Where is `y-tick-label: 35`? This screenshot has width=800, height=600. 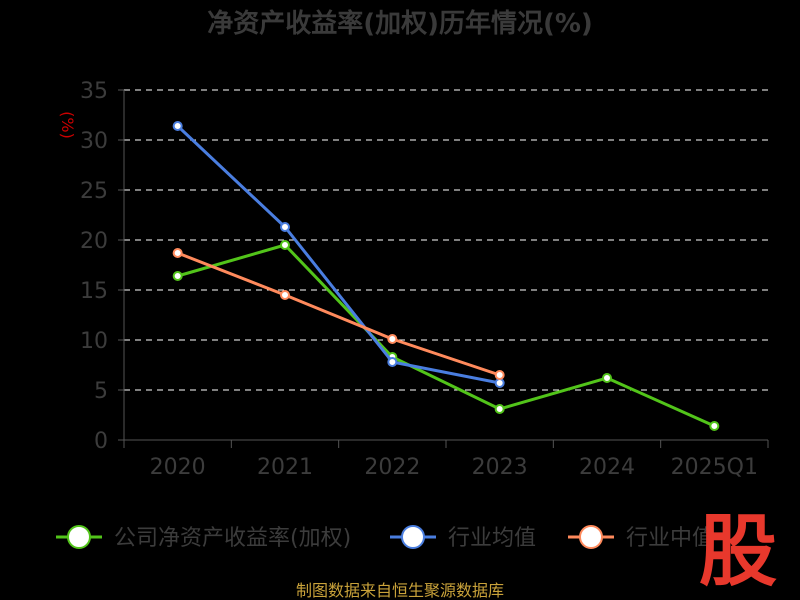 y-tick-label: 35 is located at coordinates (94, 91).